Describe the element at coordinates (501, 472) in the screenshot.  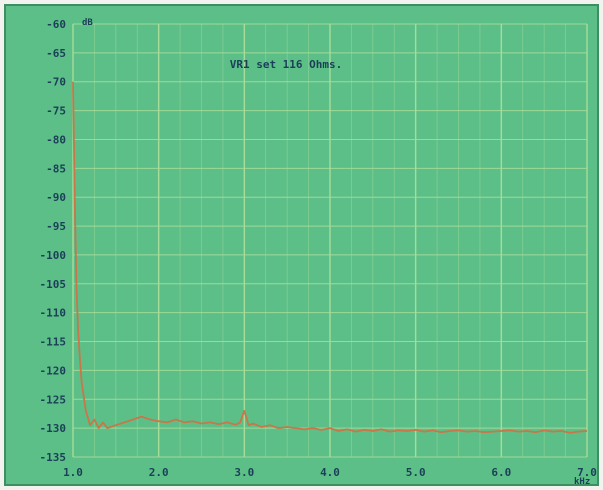
I see `x-tick-label: 6.0` at that location.